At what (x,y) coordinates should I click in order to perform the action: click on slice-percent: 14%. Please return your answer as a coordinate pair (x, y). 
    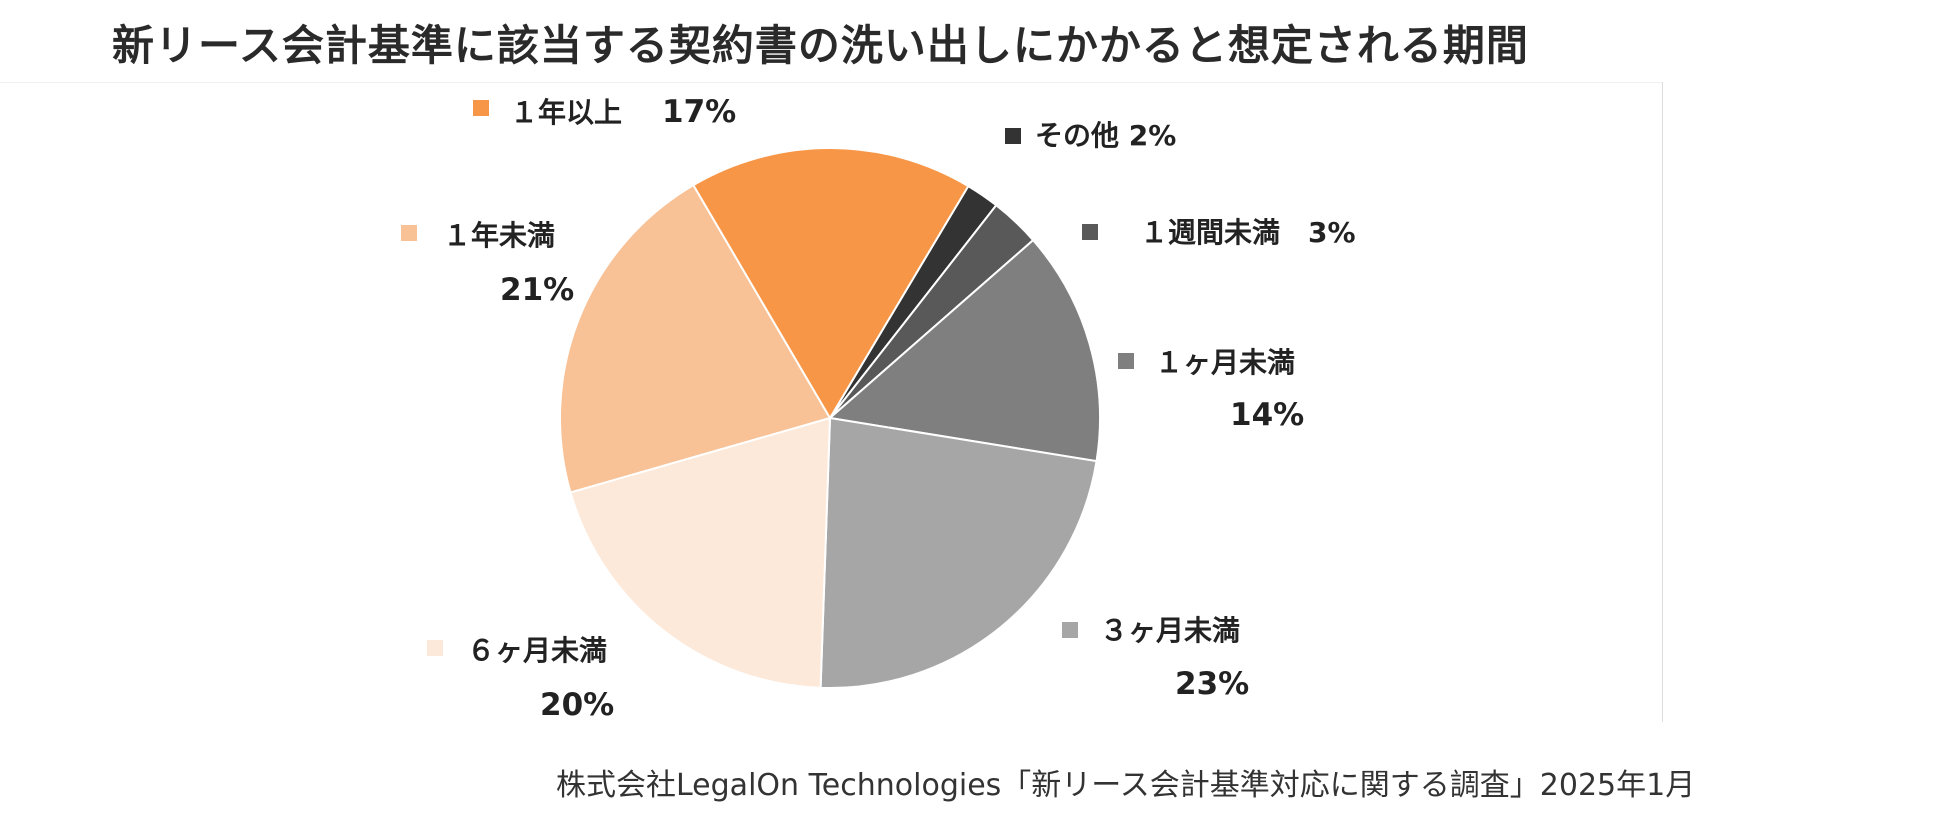
    Looking at the image, I should click on (1267, 415).